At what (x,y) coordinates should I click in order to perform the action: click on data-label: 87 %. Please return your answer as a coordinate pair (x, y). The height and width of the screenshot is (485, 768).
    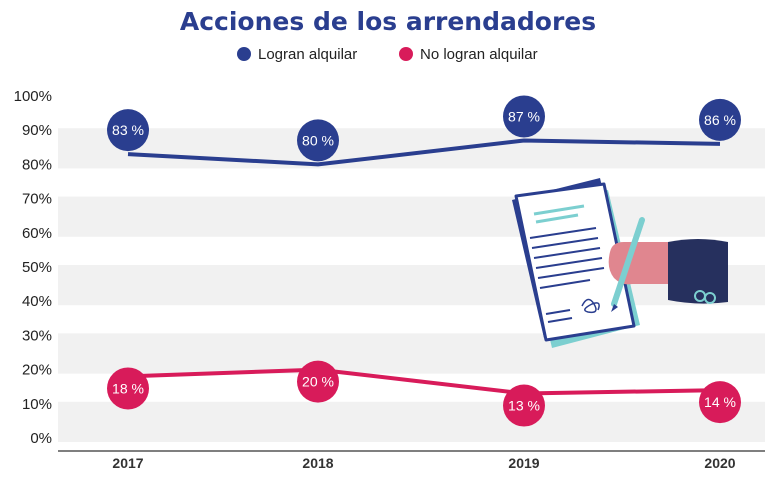
    Looking at the image, I should click on (524, 116).